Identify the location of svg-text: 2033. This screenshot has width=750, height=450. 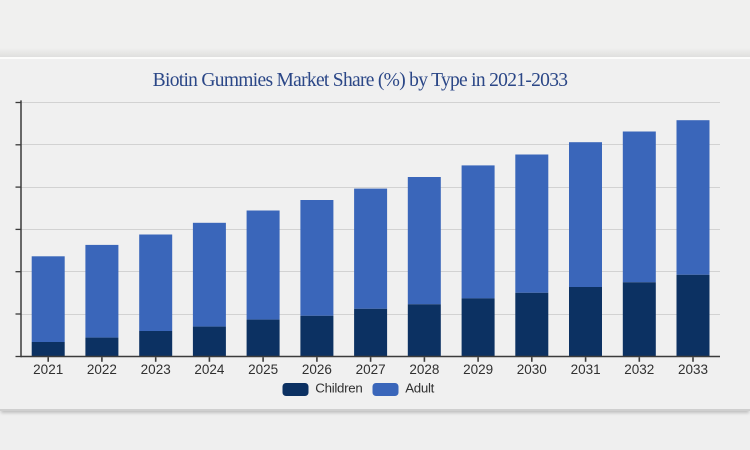
(693, 369).